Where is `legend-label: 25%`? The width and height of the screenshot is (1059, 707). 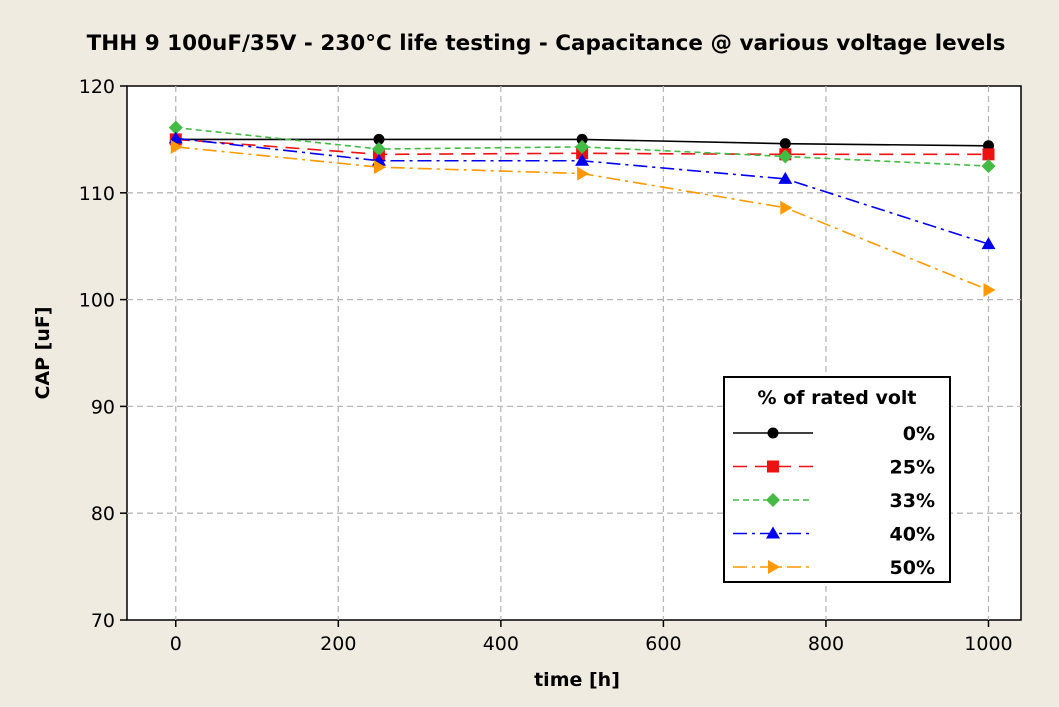 legend-label: 25% is located at coordinates (912, 468).